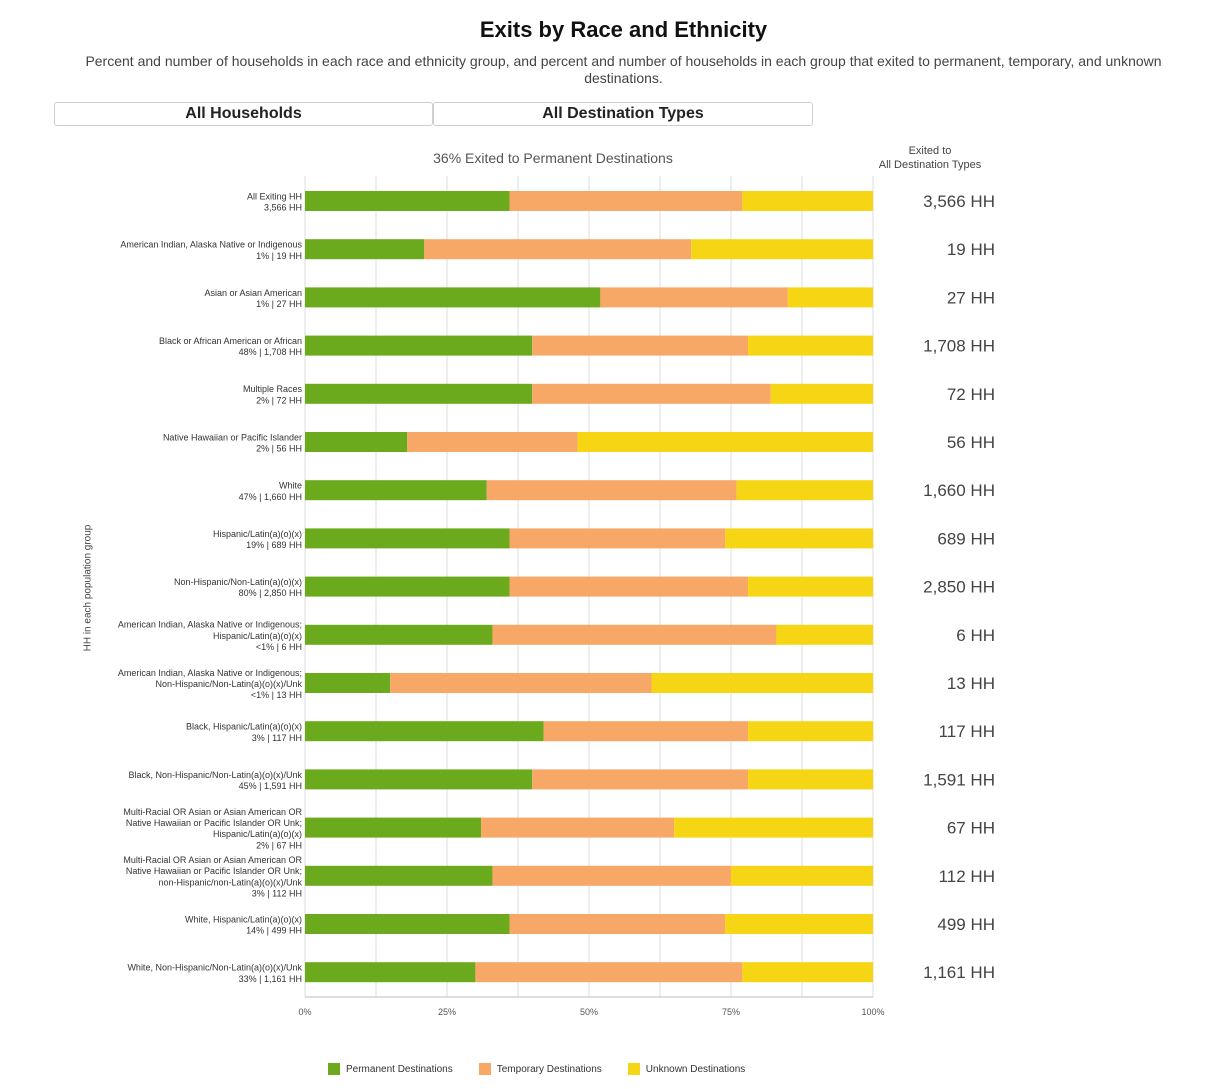 This screenshot has height=1089, width=1227. I want to click on row-label-line: non-Hispanic/non-Latin(a)(o)(x)/Unk, so click(230, 882).